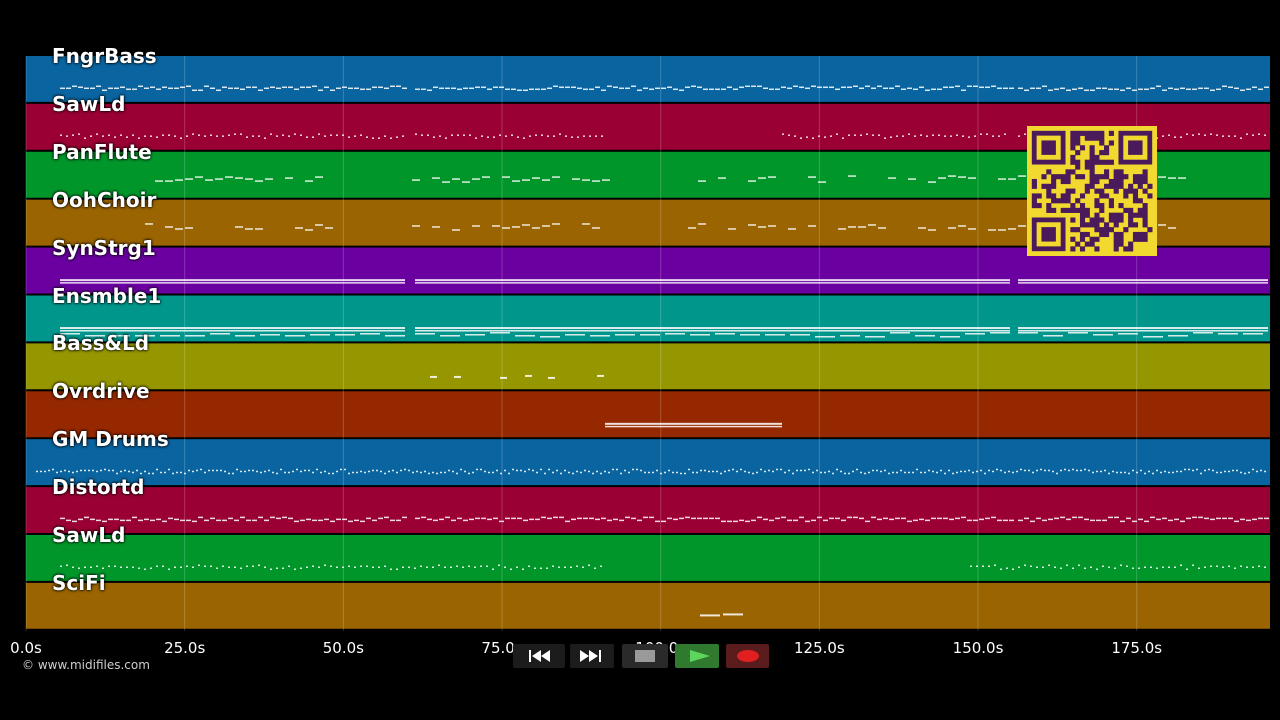  What do you see at coordinates (747, 656) in the screenshot?
I see `record-button` at bounding box center [747, 656].